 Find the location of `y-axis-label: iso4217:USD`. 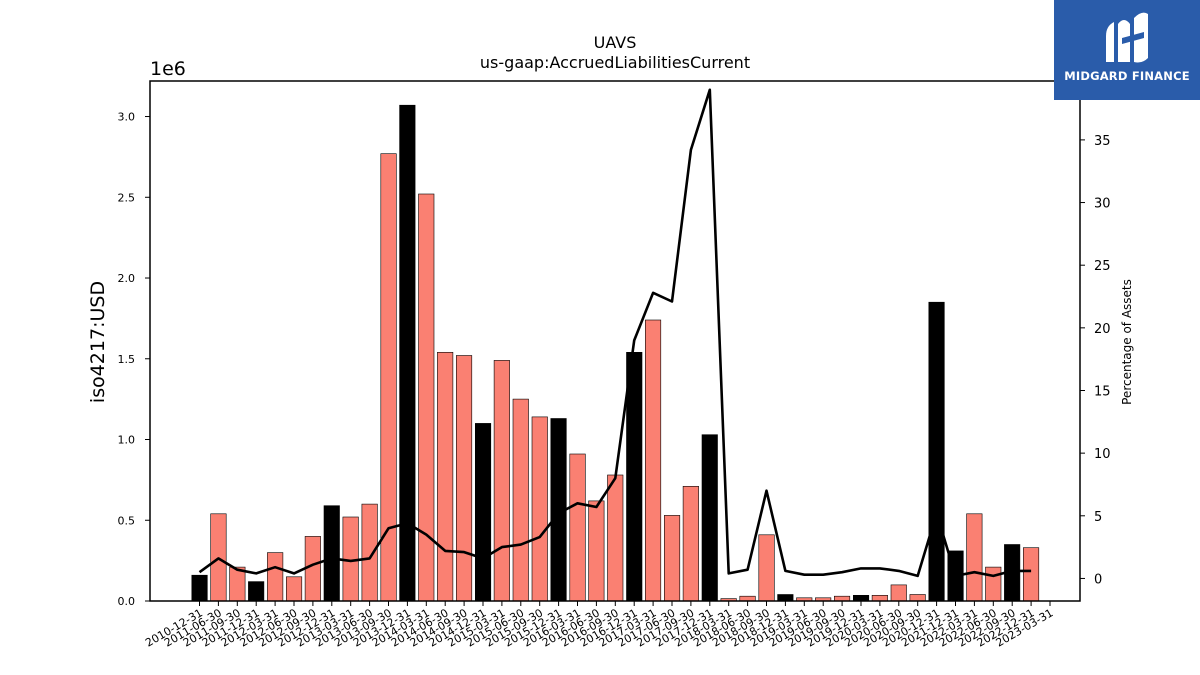

y-axis-label: iso4217:USD is located at coordinates (98, 342).